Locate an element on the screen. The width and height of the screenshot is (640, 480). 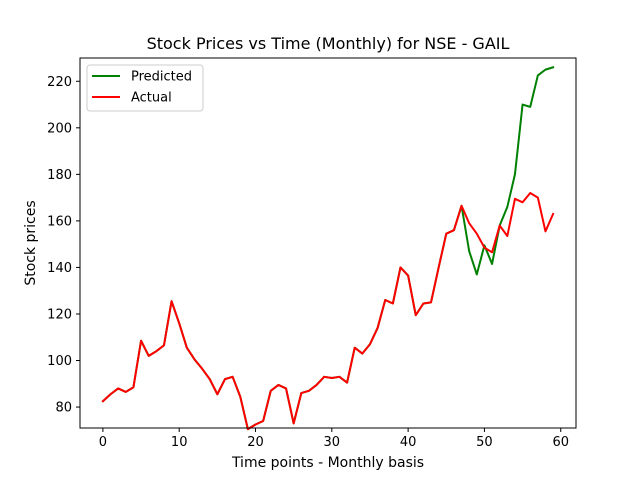
x-tick-label: 60 is located at coordinates (560, 442).